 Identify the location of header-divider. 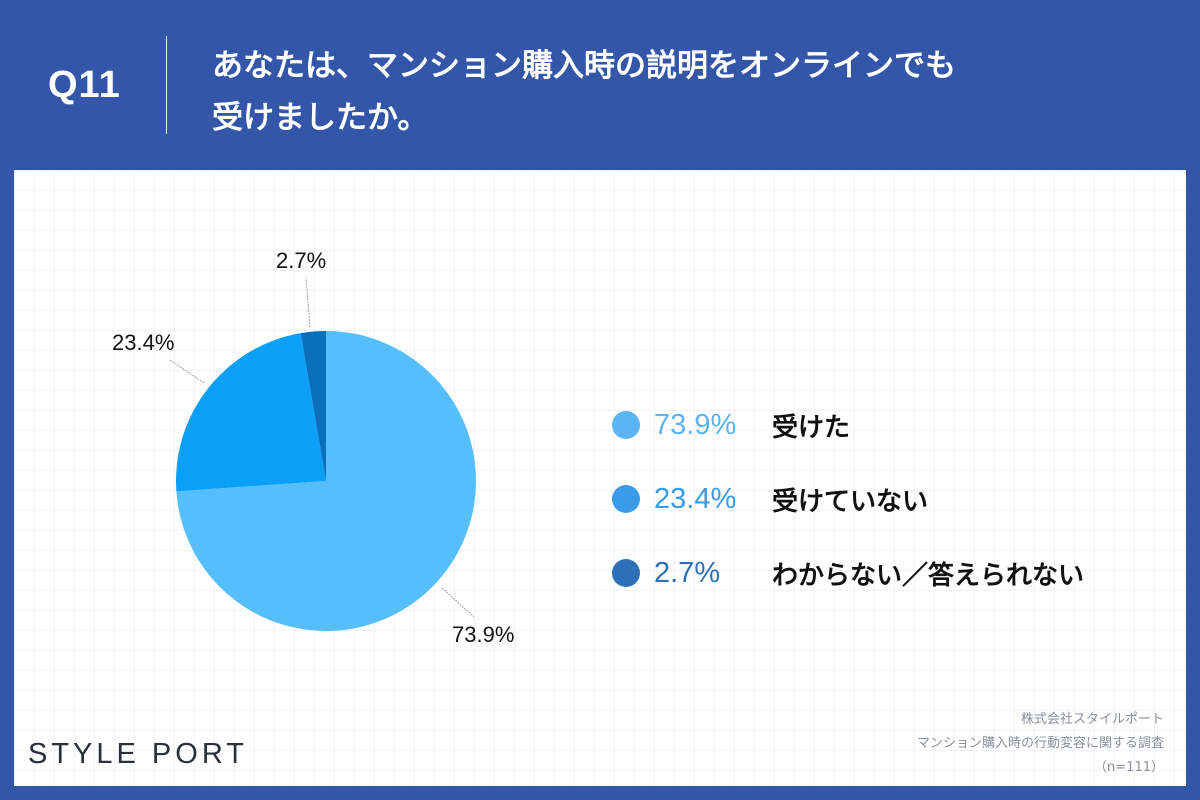
(166, 85).